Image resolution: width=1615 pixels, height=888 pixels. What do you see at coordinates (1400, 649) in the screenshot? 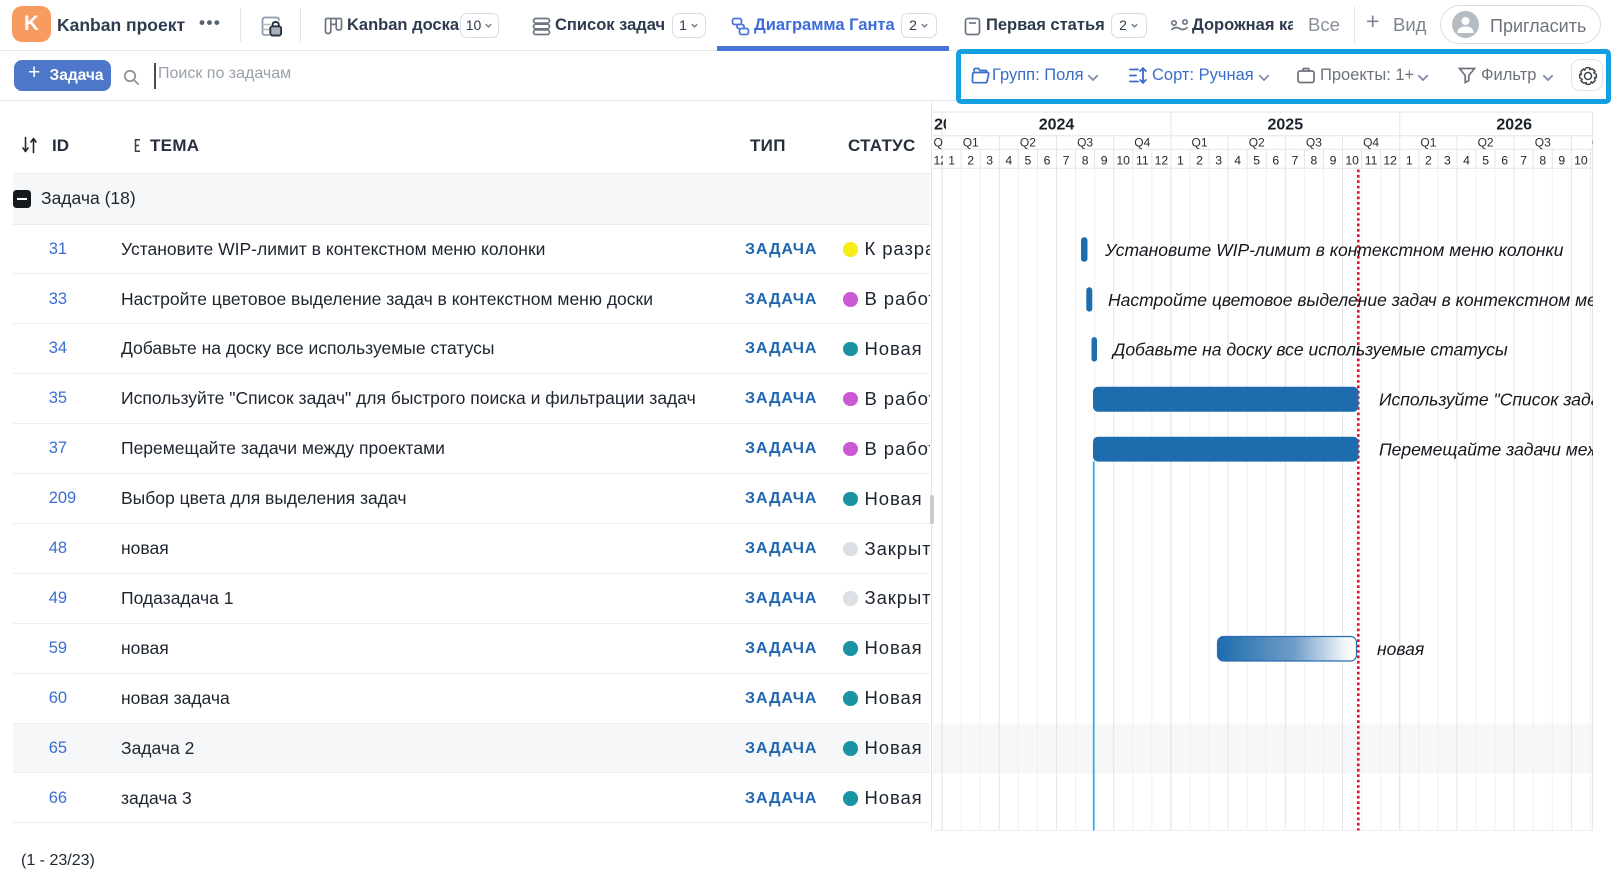
I see `svg-text: новая` at bounding box center [1400, 649].